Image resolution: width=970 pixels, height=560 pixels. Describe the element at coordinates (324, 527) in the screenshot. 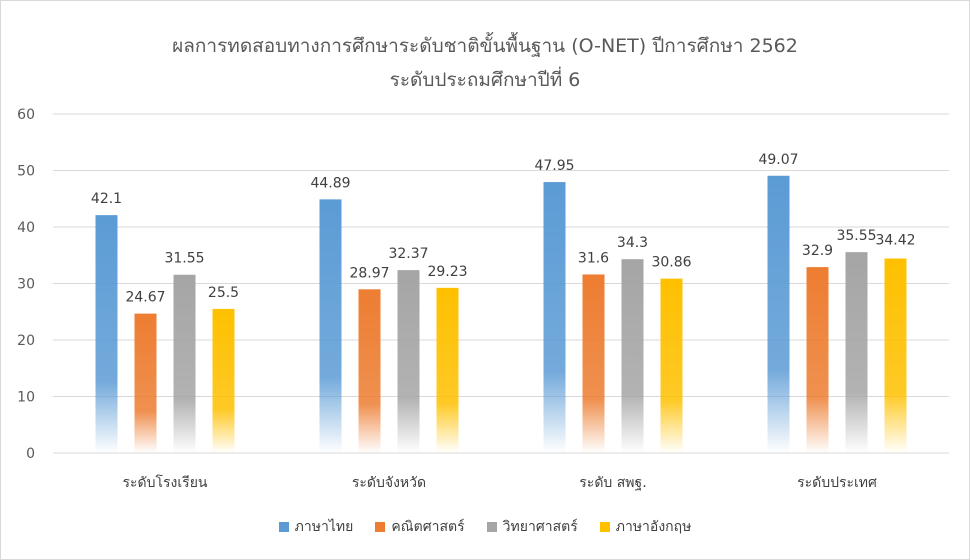

I see `legend-label: ภาษาไทย` at that location.